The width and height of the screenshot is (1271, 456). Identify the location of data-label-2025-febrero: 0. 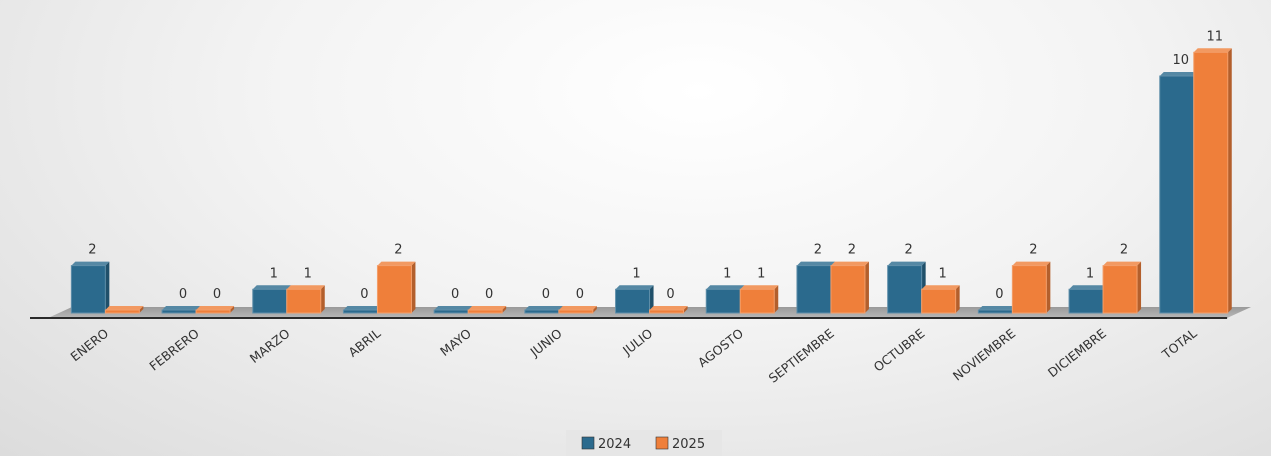
(217, 294).